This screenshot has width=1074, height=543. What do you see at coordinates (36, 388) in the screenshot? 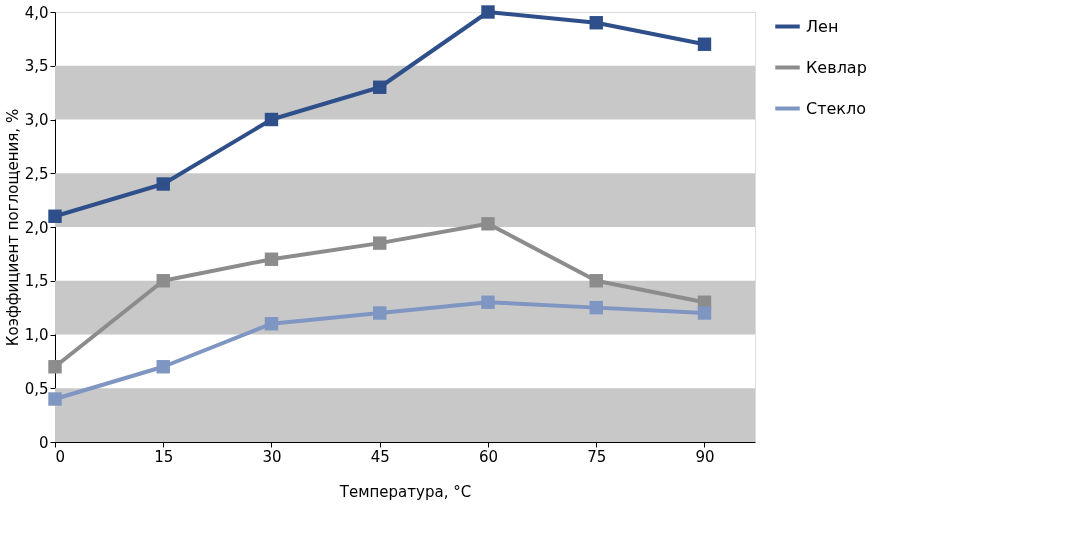
I see `y-tick-label: 0,5` at bounding box center [36, 388].